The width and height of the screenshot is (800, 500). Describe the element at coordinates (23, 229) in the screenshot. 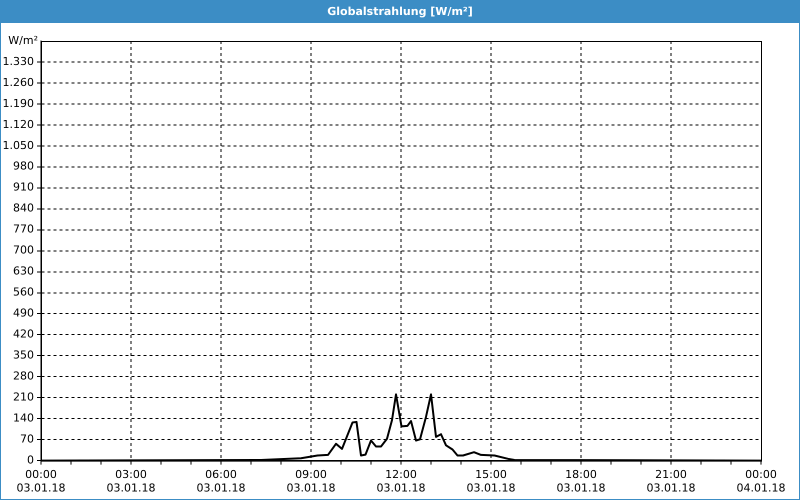

I see `y-tick-label: 770` at that location.